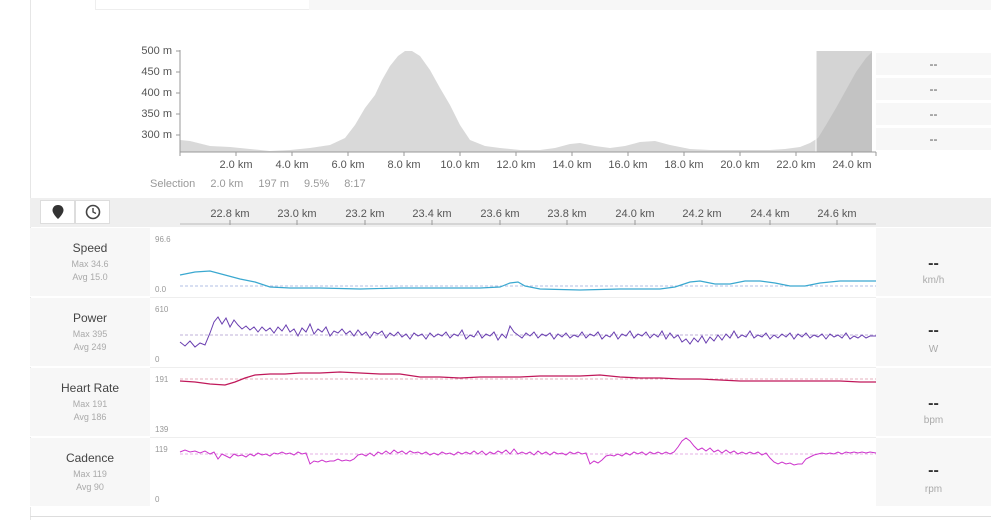  I want to click on bottom-border, so click(510, 516).